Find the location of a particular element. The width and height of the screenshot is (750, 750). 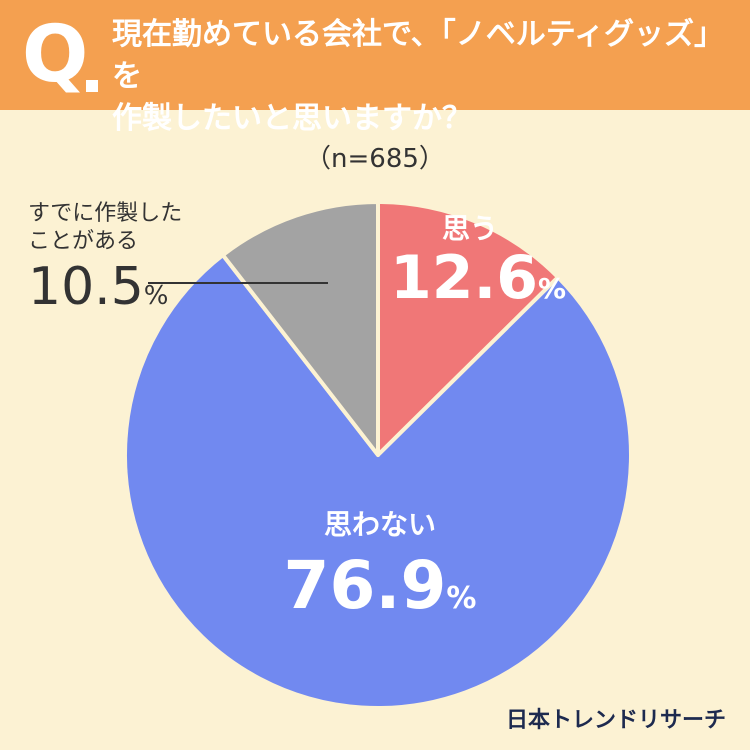

label-sudeni-line2: ことがある is located at coordinates (83, 241).